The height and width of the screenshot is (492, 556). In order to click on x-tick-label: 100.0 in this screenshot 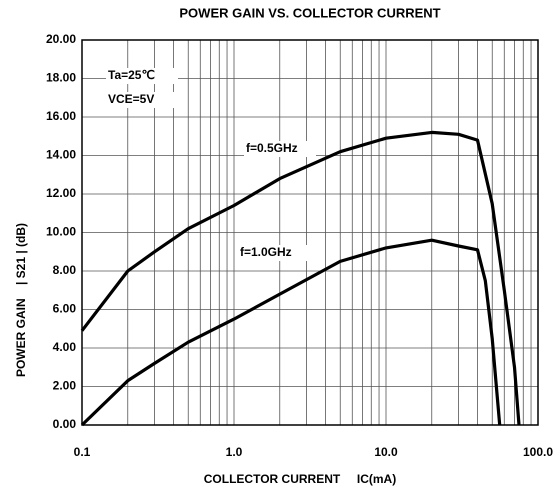, I will do `click(538, 452)`.